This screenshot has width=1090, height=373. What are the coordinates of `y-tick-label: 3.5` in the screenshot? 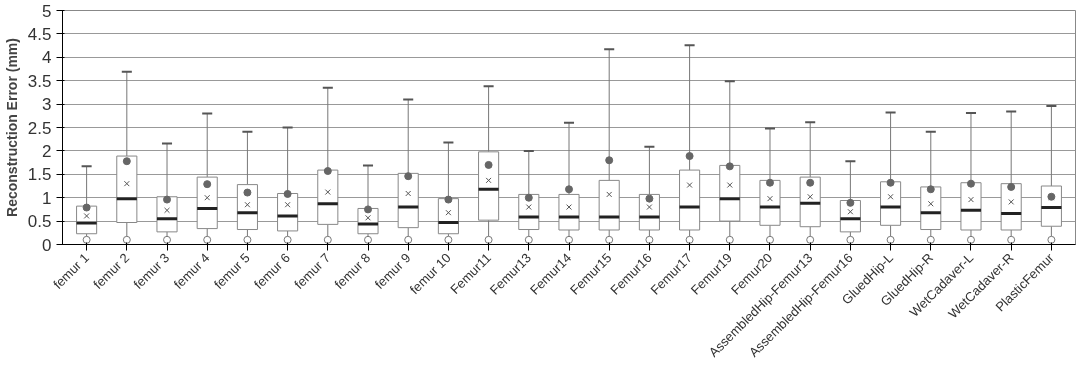 It's located at (39, 81).